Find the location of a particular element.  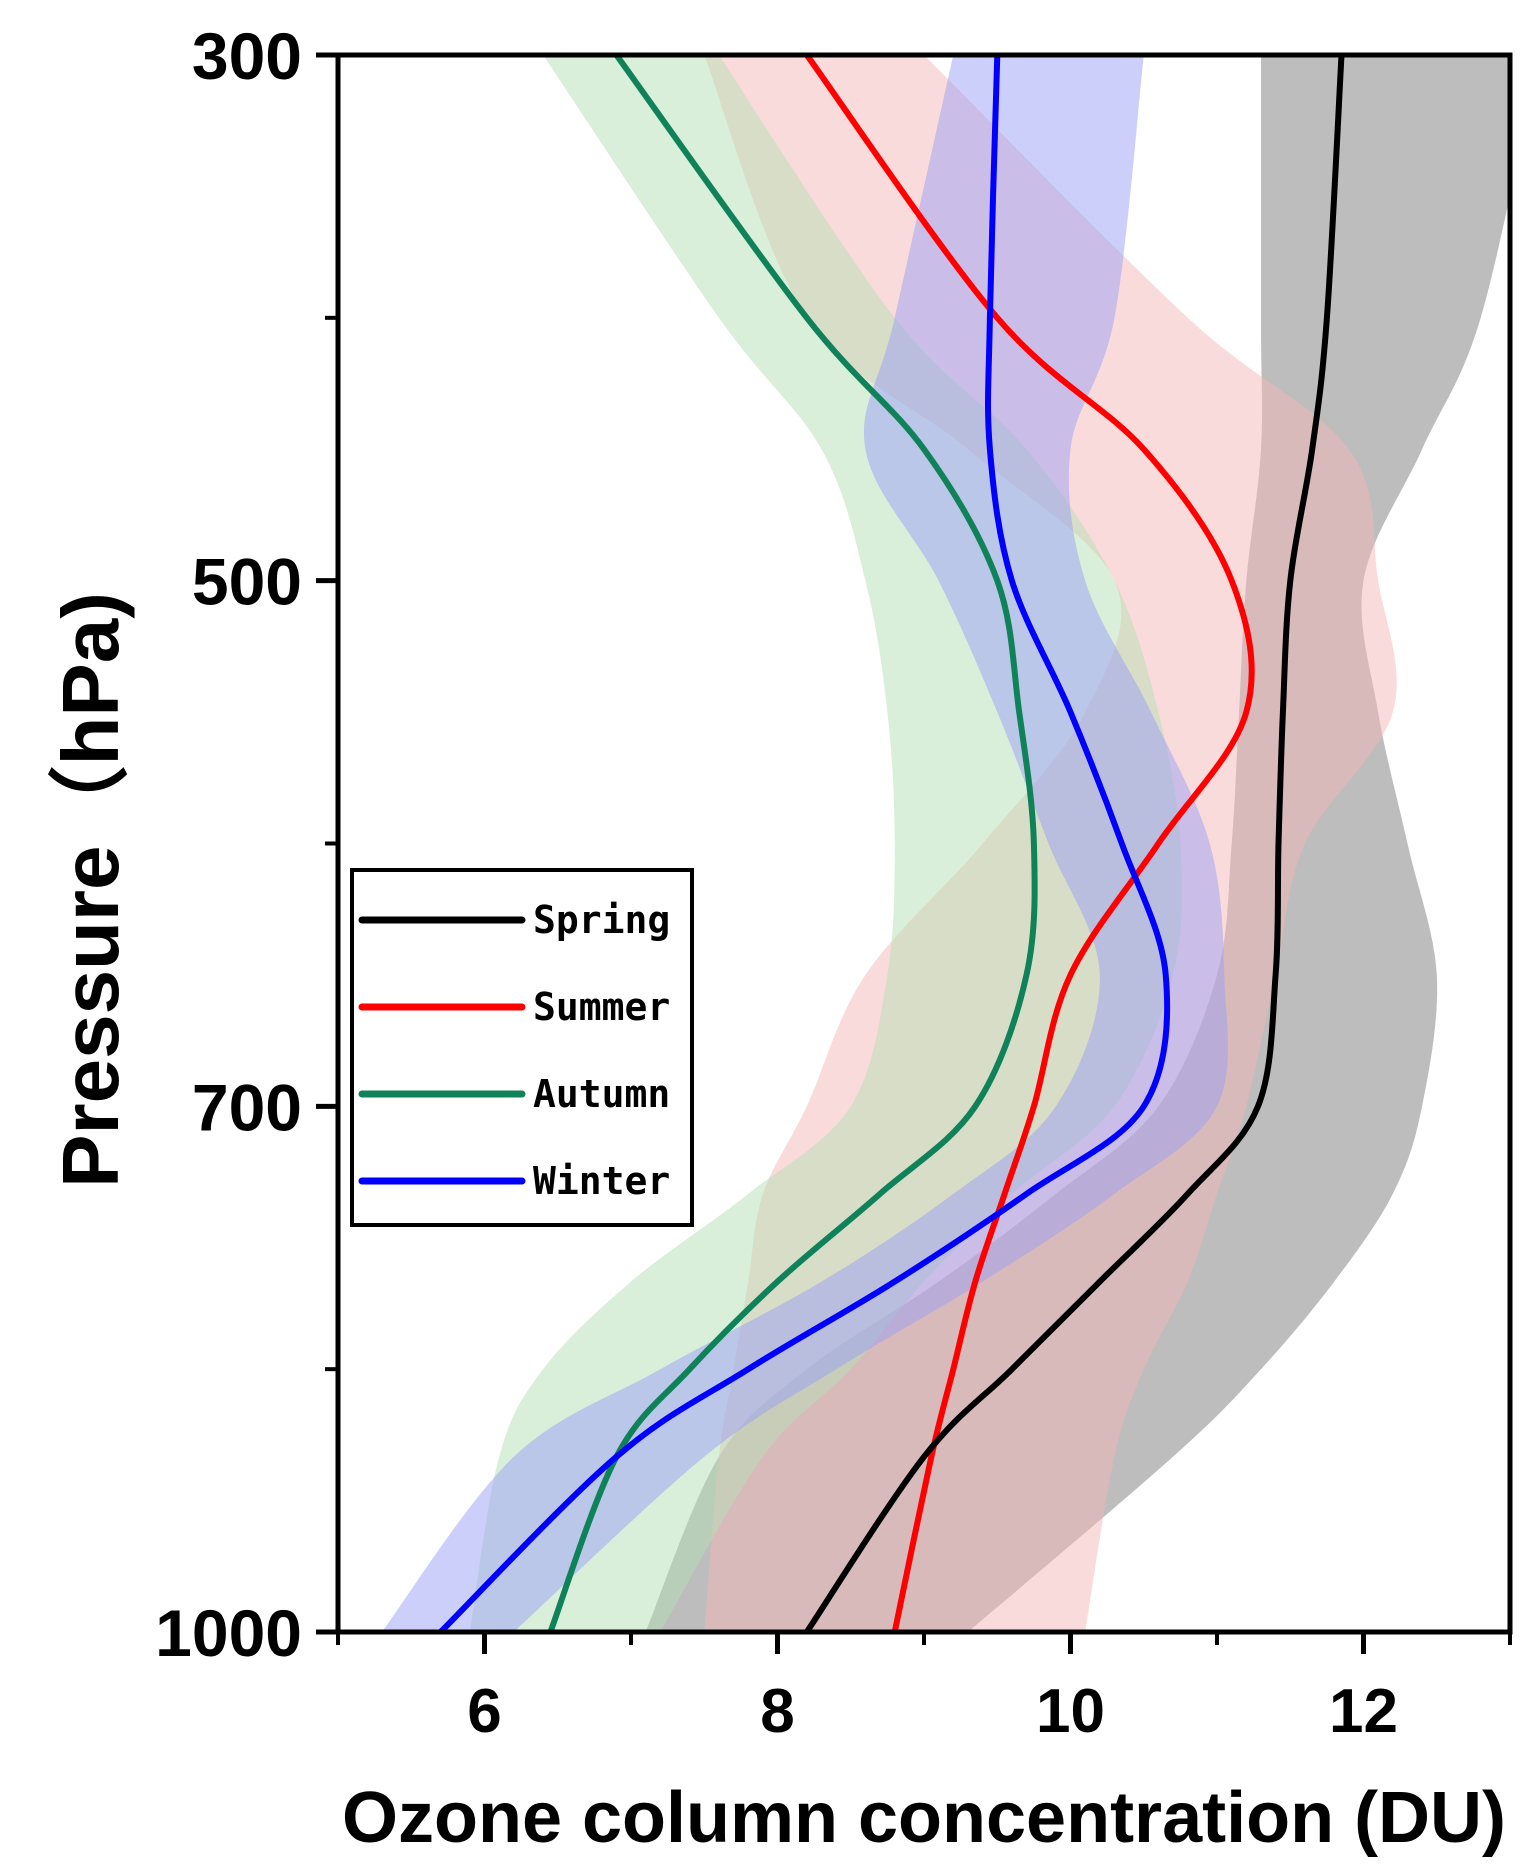

x-tick-label: 12 is located at coordinates (1363, 1711).